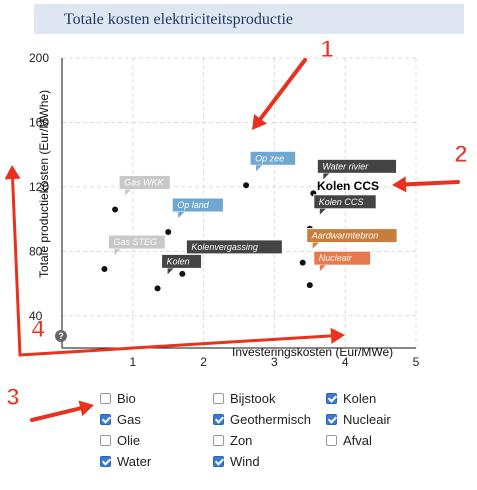  I want to click on x-tick-label: 5, so click(416, 362).